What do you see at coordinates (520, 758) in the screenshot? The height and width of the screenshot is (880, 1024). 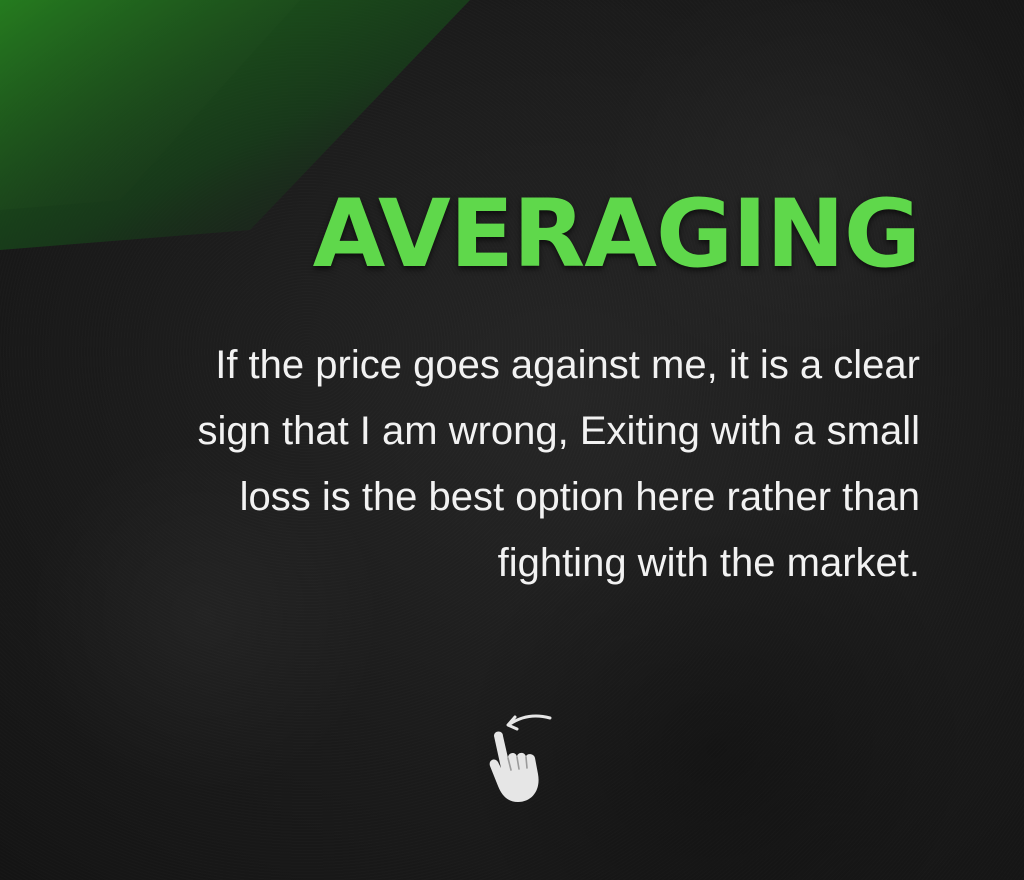 I see `swipe-left-hand-icon` at bounding box center [520, 758].